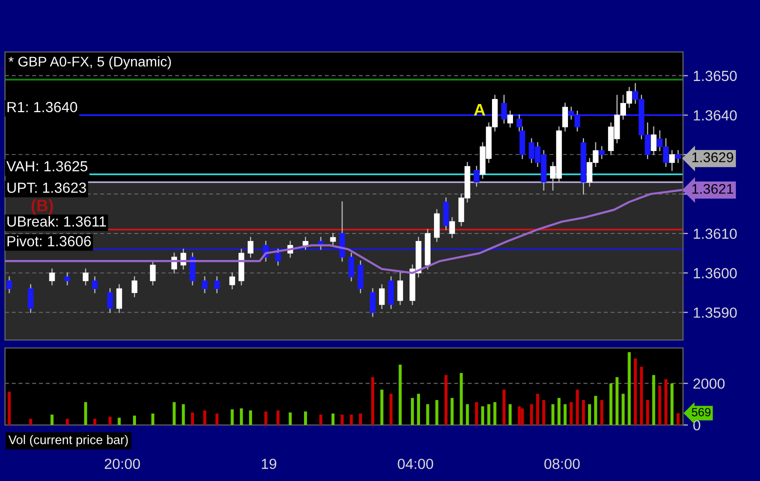  I want to click on x-tick-label: 20:00, so click(122, 464).